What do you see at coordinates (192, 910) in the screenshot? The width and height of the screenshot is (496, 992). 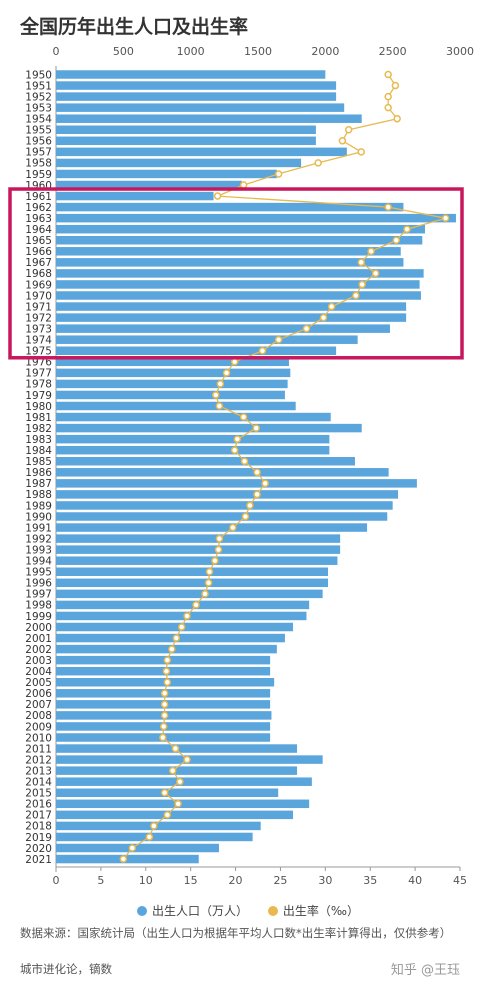 I see `legend-item-births: 出生人口（万人）` at bounding box center [192, 910].